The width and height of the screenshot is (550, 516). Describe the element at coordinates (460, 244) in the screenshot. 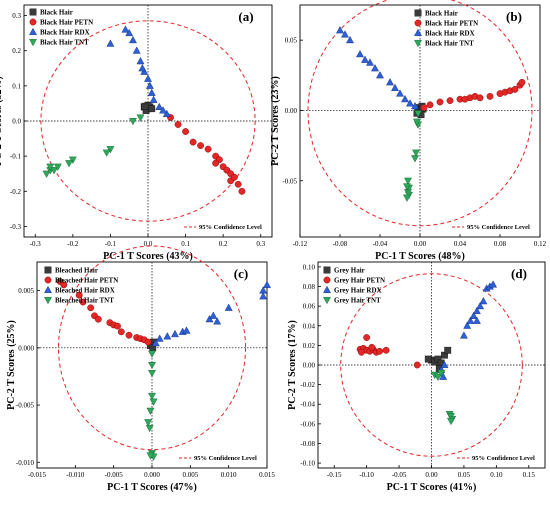

I see `x-tick-label: 0.04` at that location.